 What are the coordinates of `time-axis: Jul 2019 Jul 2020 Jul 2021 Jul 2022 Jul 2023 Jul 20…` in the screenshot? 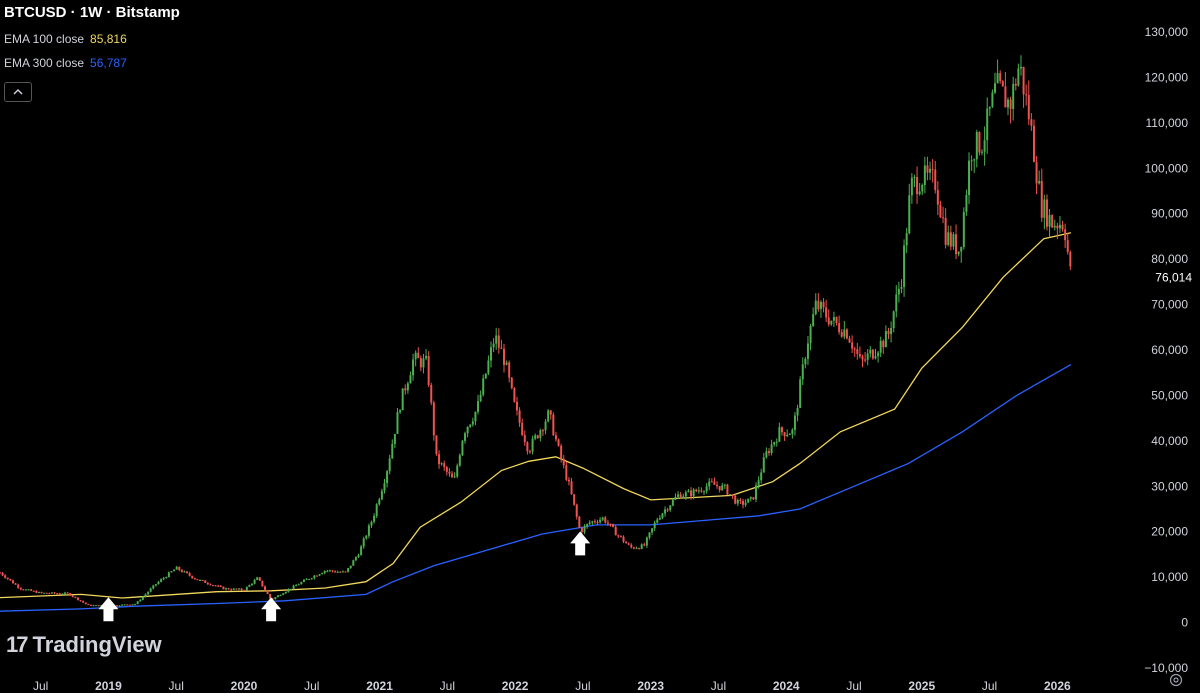 It's located at (552, 686).